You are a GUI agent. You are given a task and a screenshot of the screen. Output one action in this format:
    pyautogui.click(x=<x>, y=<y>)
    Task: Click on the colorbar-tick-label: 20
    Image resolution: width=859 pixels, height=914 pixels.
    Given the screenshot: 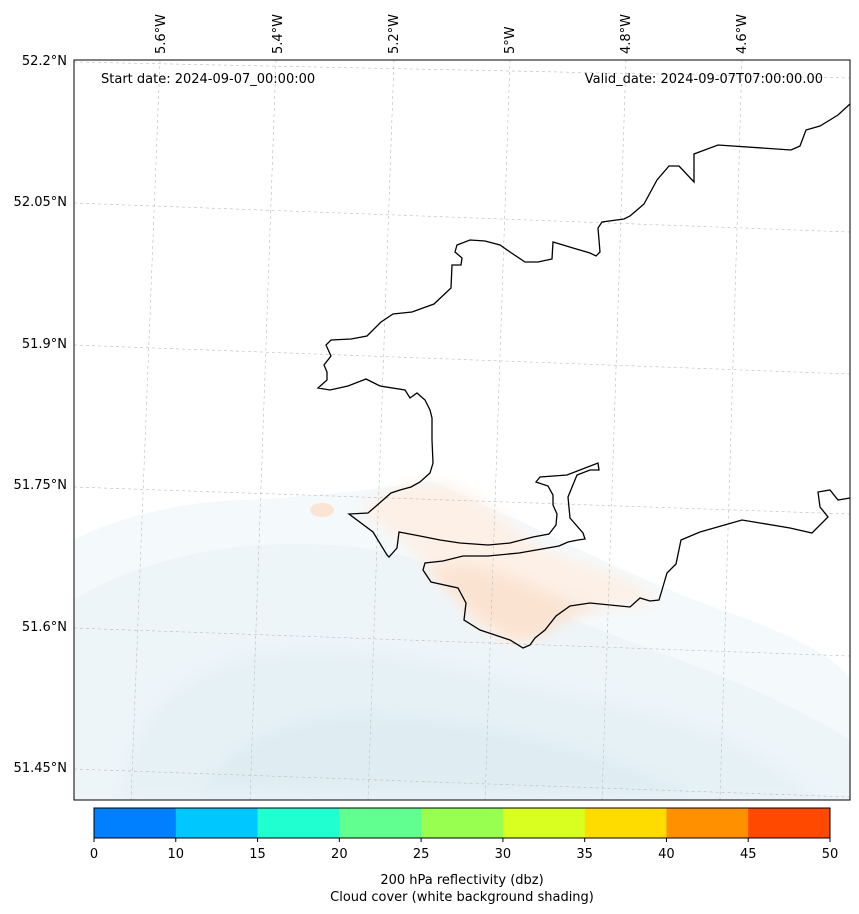 What is the action you would take?
    pyautogui.click(x=339, y=854)
    